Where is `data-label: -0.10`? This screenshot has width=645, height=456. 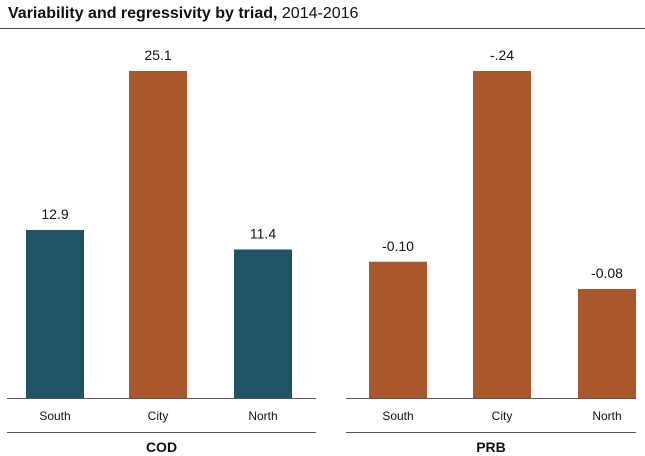 data-label: -0.10 is located at coordinates (398, 246).